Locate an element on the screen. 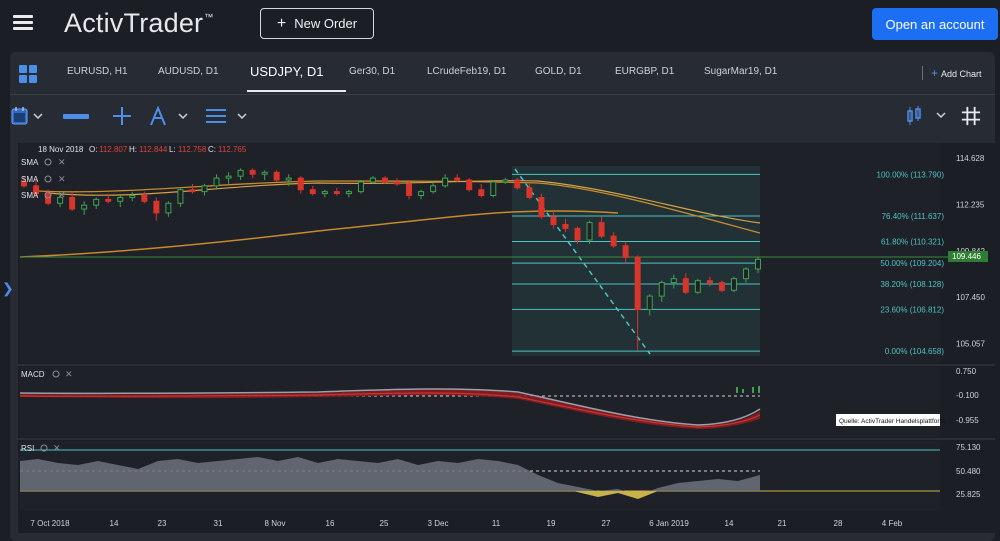  tab-ger30: Ger30, D1 is located at coordinates (372, 71).